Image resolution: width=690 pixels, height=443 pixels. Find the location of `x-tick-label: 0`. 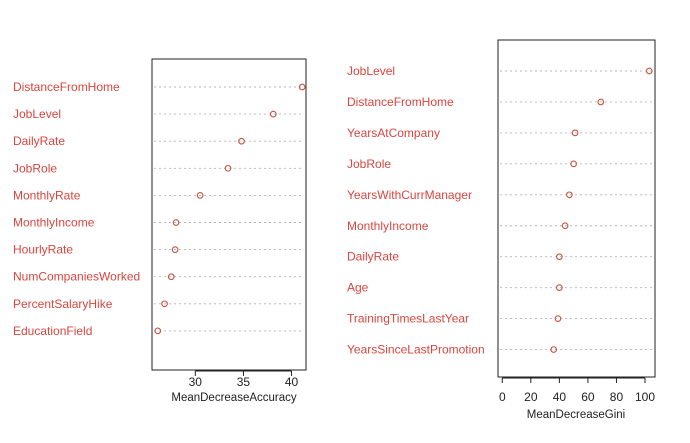

x-tick-label: 0 is located at coordinates (502, 397).